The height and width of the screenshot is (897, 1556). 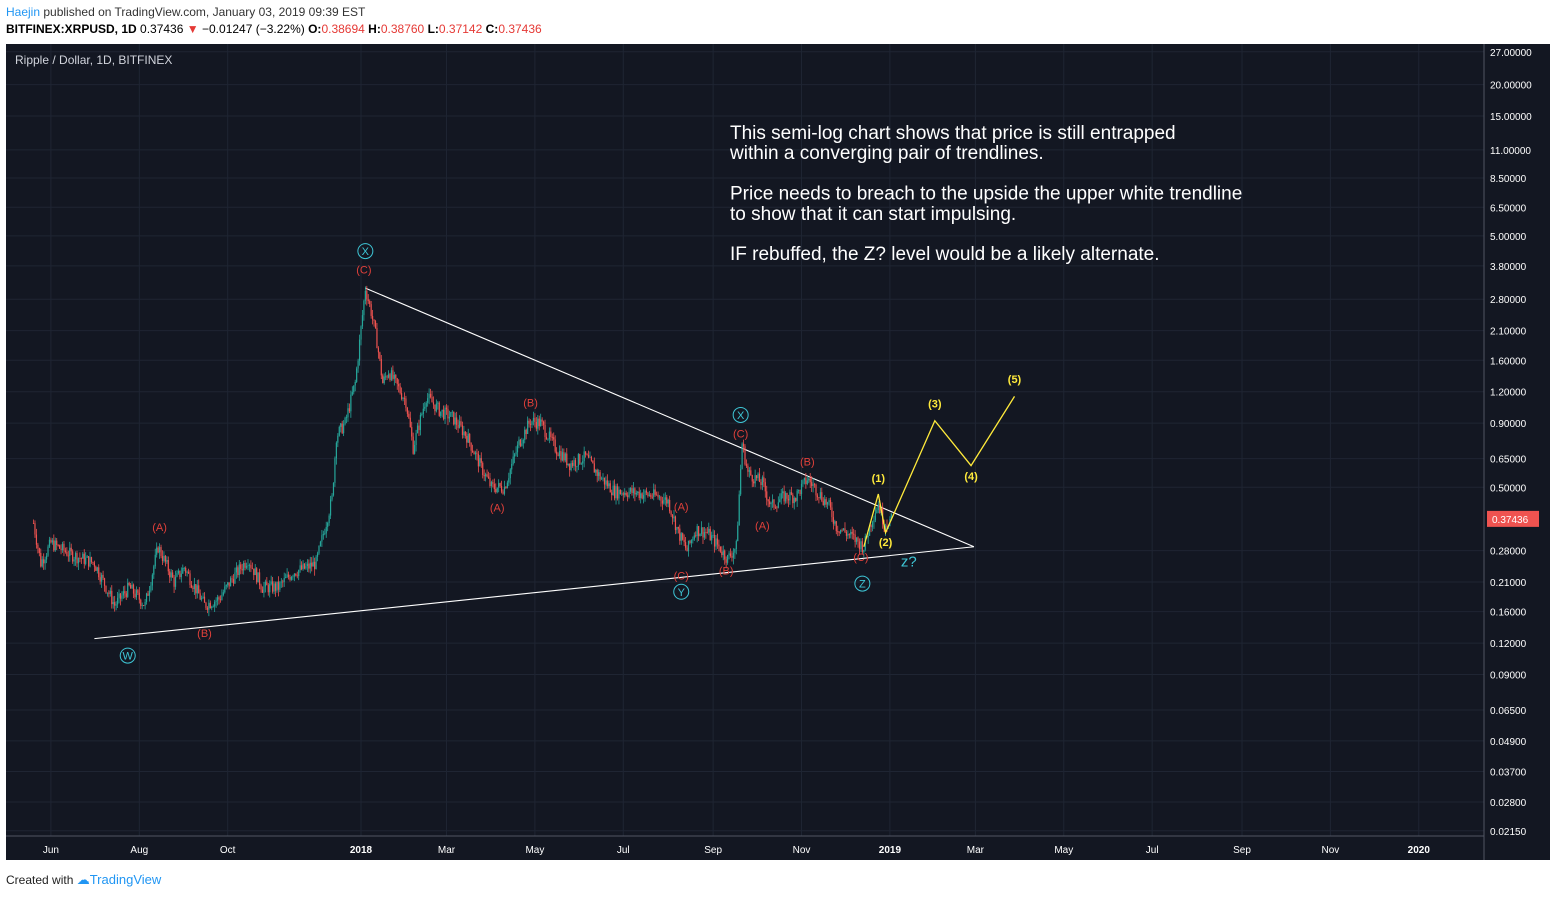 I want to click on high-label: H:, so click(x=374, y=29).